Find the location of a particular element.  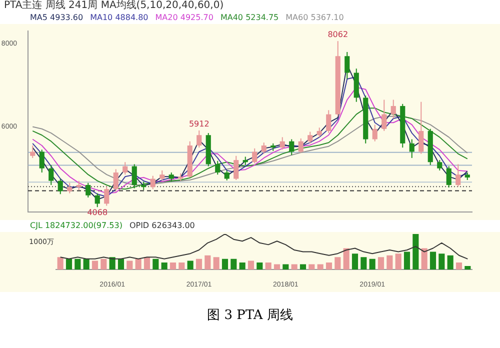

annotation: 8062 is located at coordinates (338, 35).